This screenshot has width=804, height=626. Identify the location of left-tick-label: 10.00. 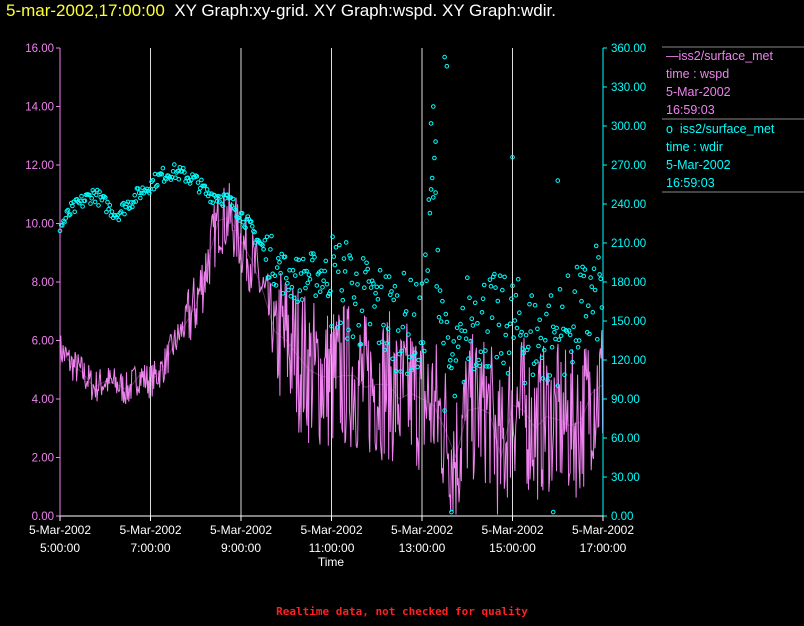
(39, 225).